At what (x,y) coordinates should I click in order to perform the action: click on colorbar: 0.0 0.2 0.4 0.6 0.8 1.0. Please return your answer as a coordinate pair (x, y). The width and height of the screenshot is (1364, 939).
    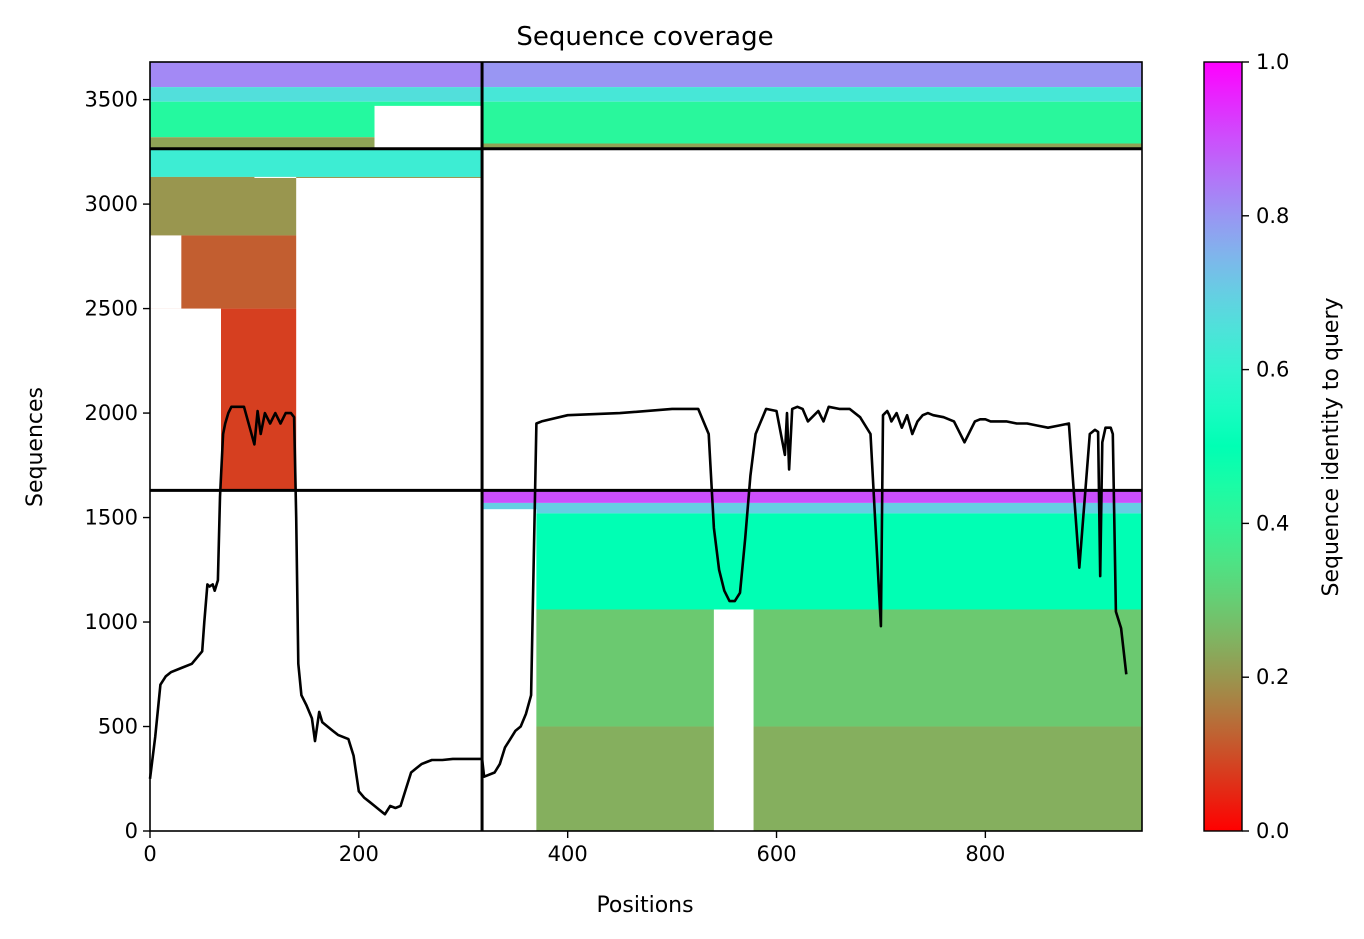
    Looking at the image, I should click on (1246, 446).